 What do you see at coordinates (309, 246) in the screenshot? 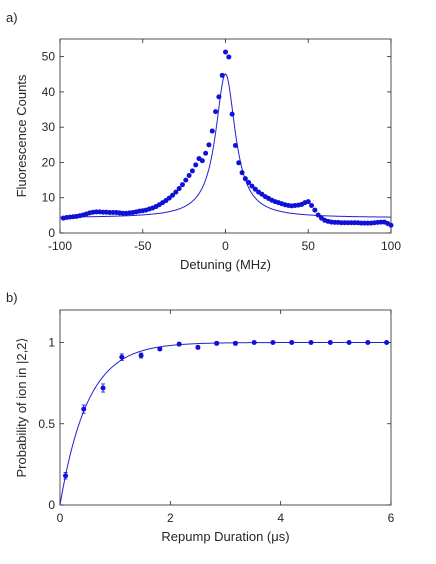
I see `x-tick-label: 50` at bounding box center [309, 246].